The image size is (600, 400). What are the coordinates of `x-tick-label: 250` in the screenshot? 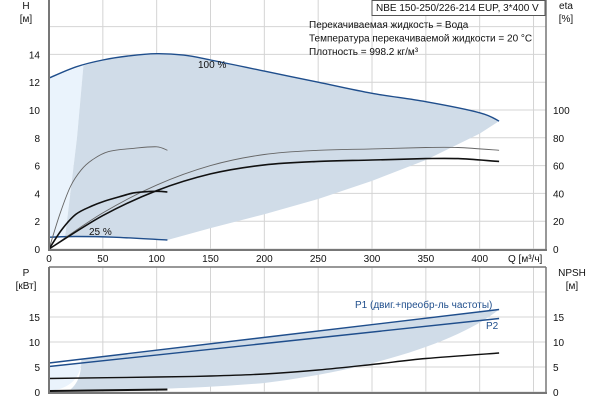 It's located at (318, 259).